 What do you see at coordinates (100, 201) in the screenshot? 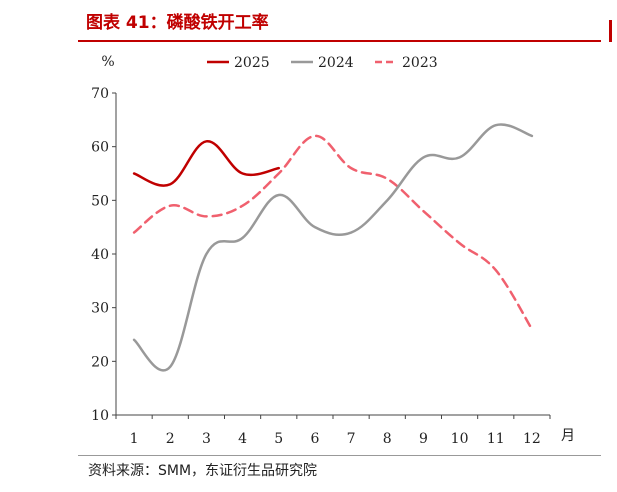
I see `y-tick-label: 50` at bounding box center [100, 201].